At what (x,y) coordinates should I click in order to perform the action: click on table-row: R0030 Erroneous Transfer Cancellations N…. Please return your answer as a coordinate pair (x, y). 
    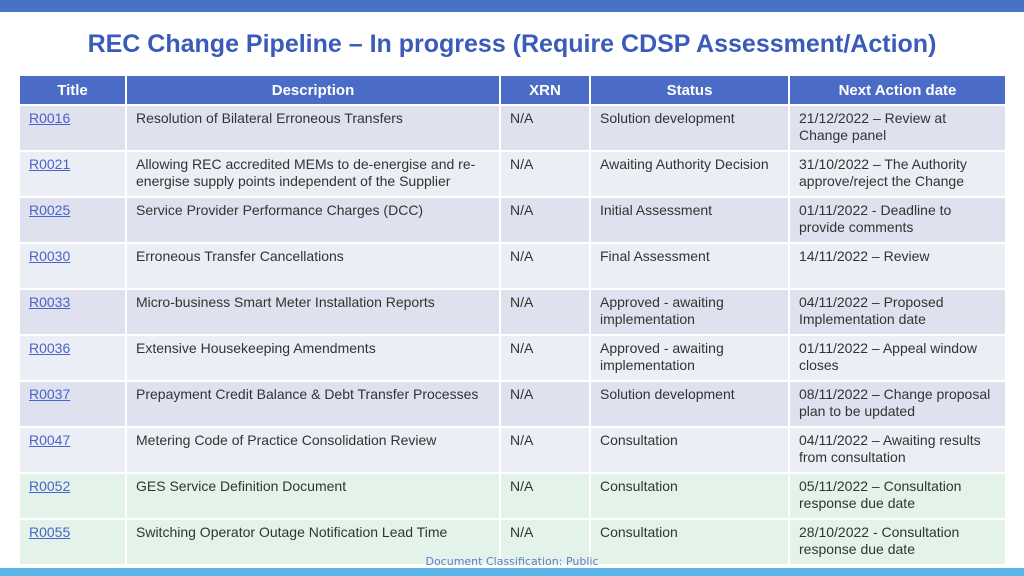
    Looking at the image, I should click on (512, 266).